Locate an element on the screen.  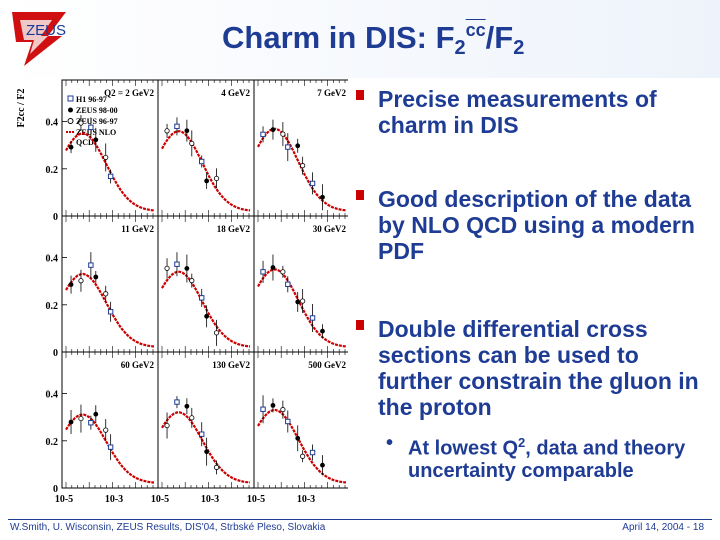
logo-label: ZEUS is located at coordinates (46, 30).